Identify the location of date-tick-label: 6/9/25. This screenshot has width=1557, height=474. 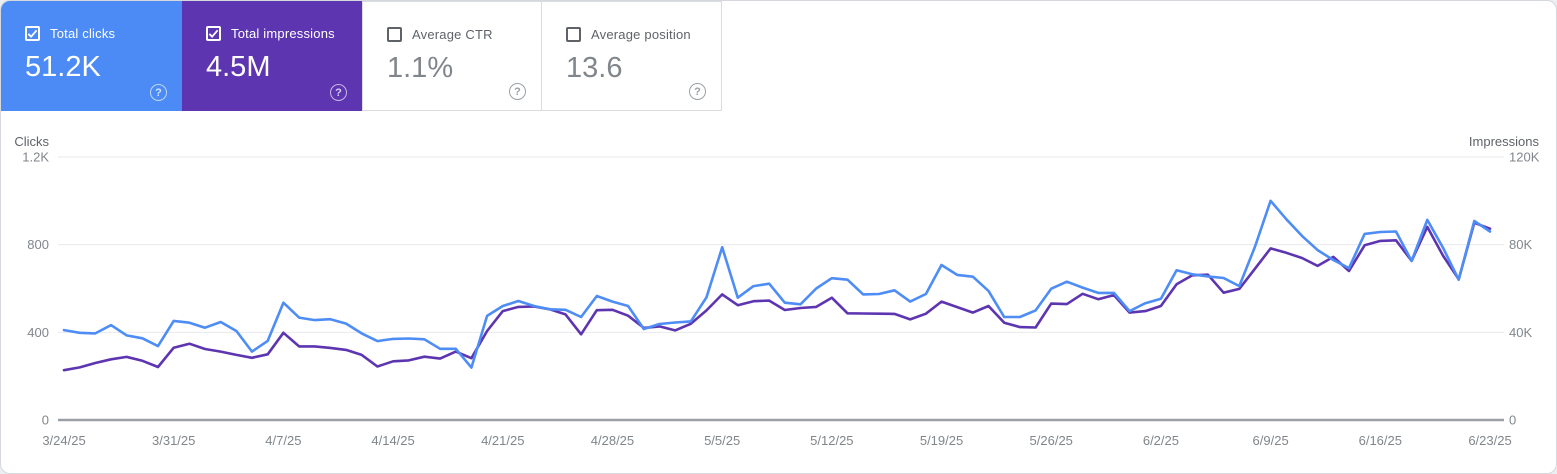
(1271, 440).